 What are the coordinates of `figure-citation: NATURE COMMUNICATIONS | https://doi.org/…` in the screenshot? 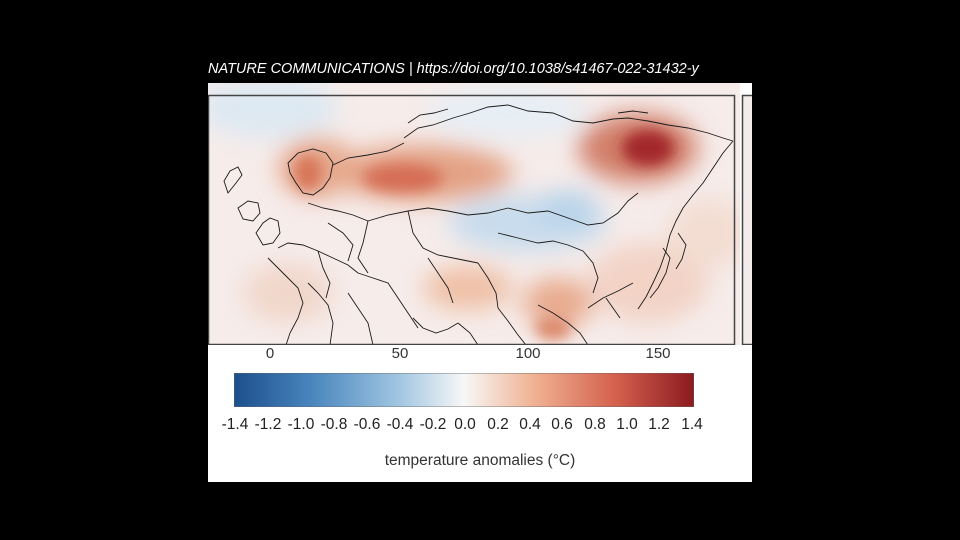 It's located at (453, 69).